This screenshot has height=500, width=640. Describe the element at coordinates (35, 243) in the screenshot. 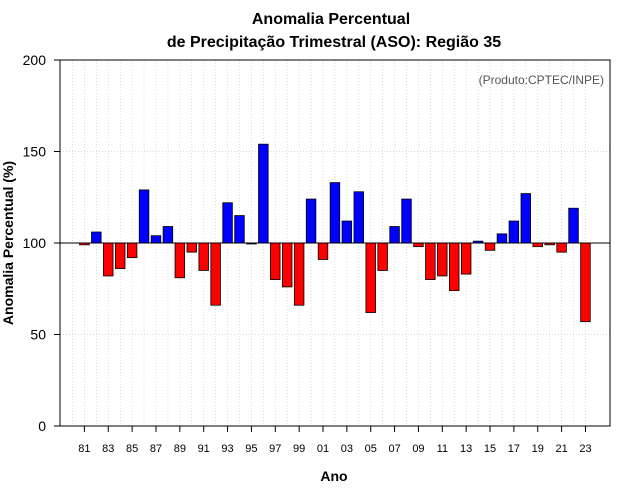

I see `y-tick-label: 100` at that location.